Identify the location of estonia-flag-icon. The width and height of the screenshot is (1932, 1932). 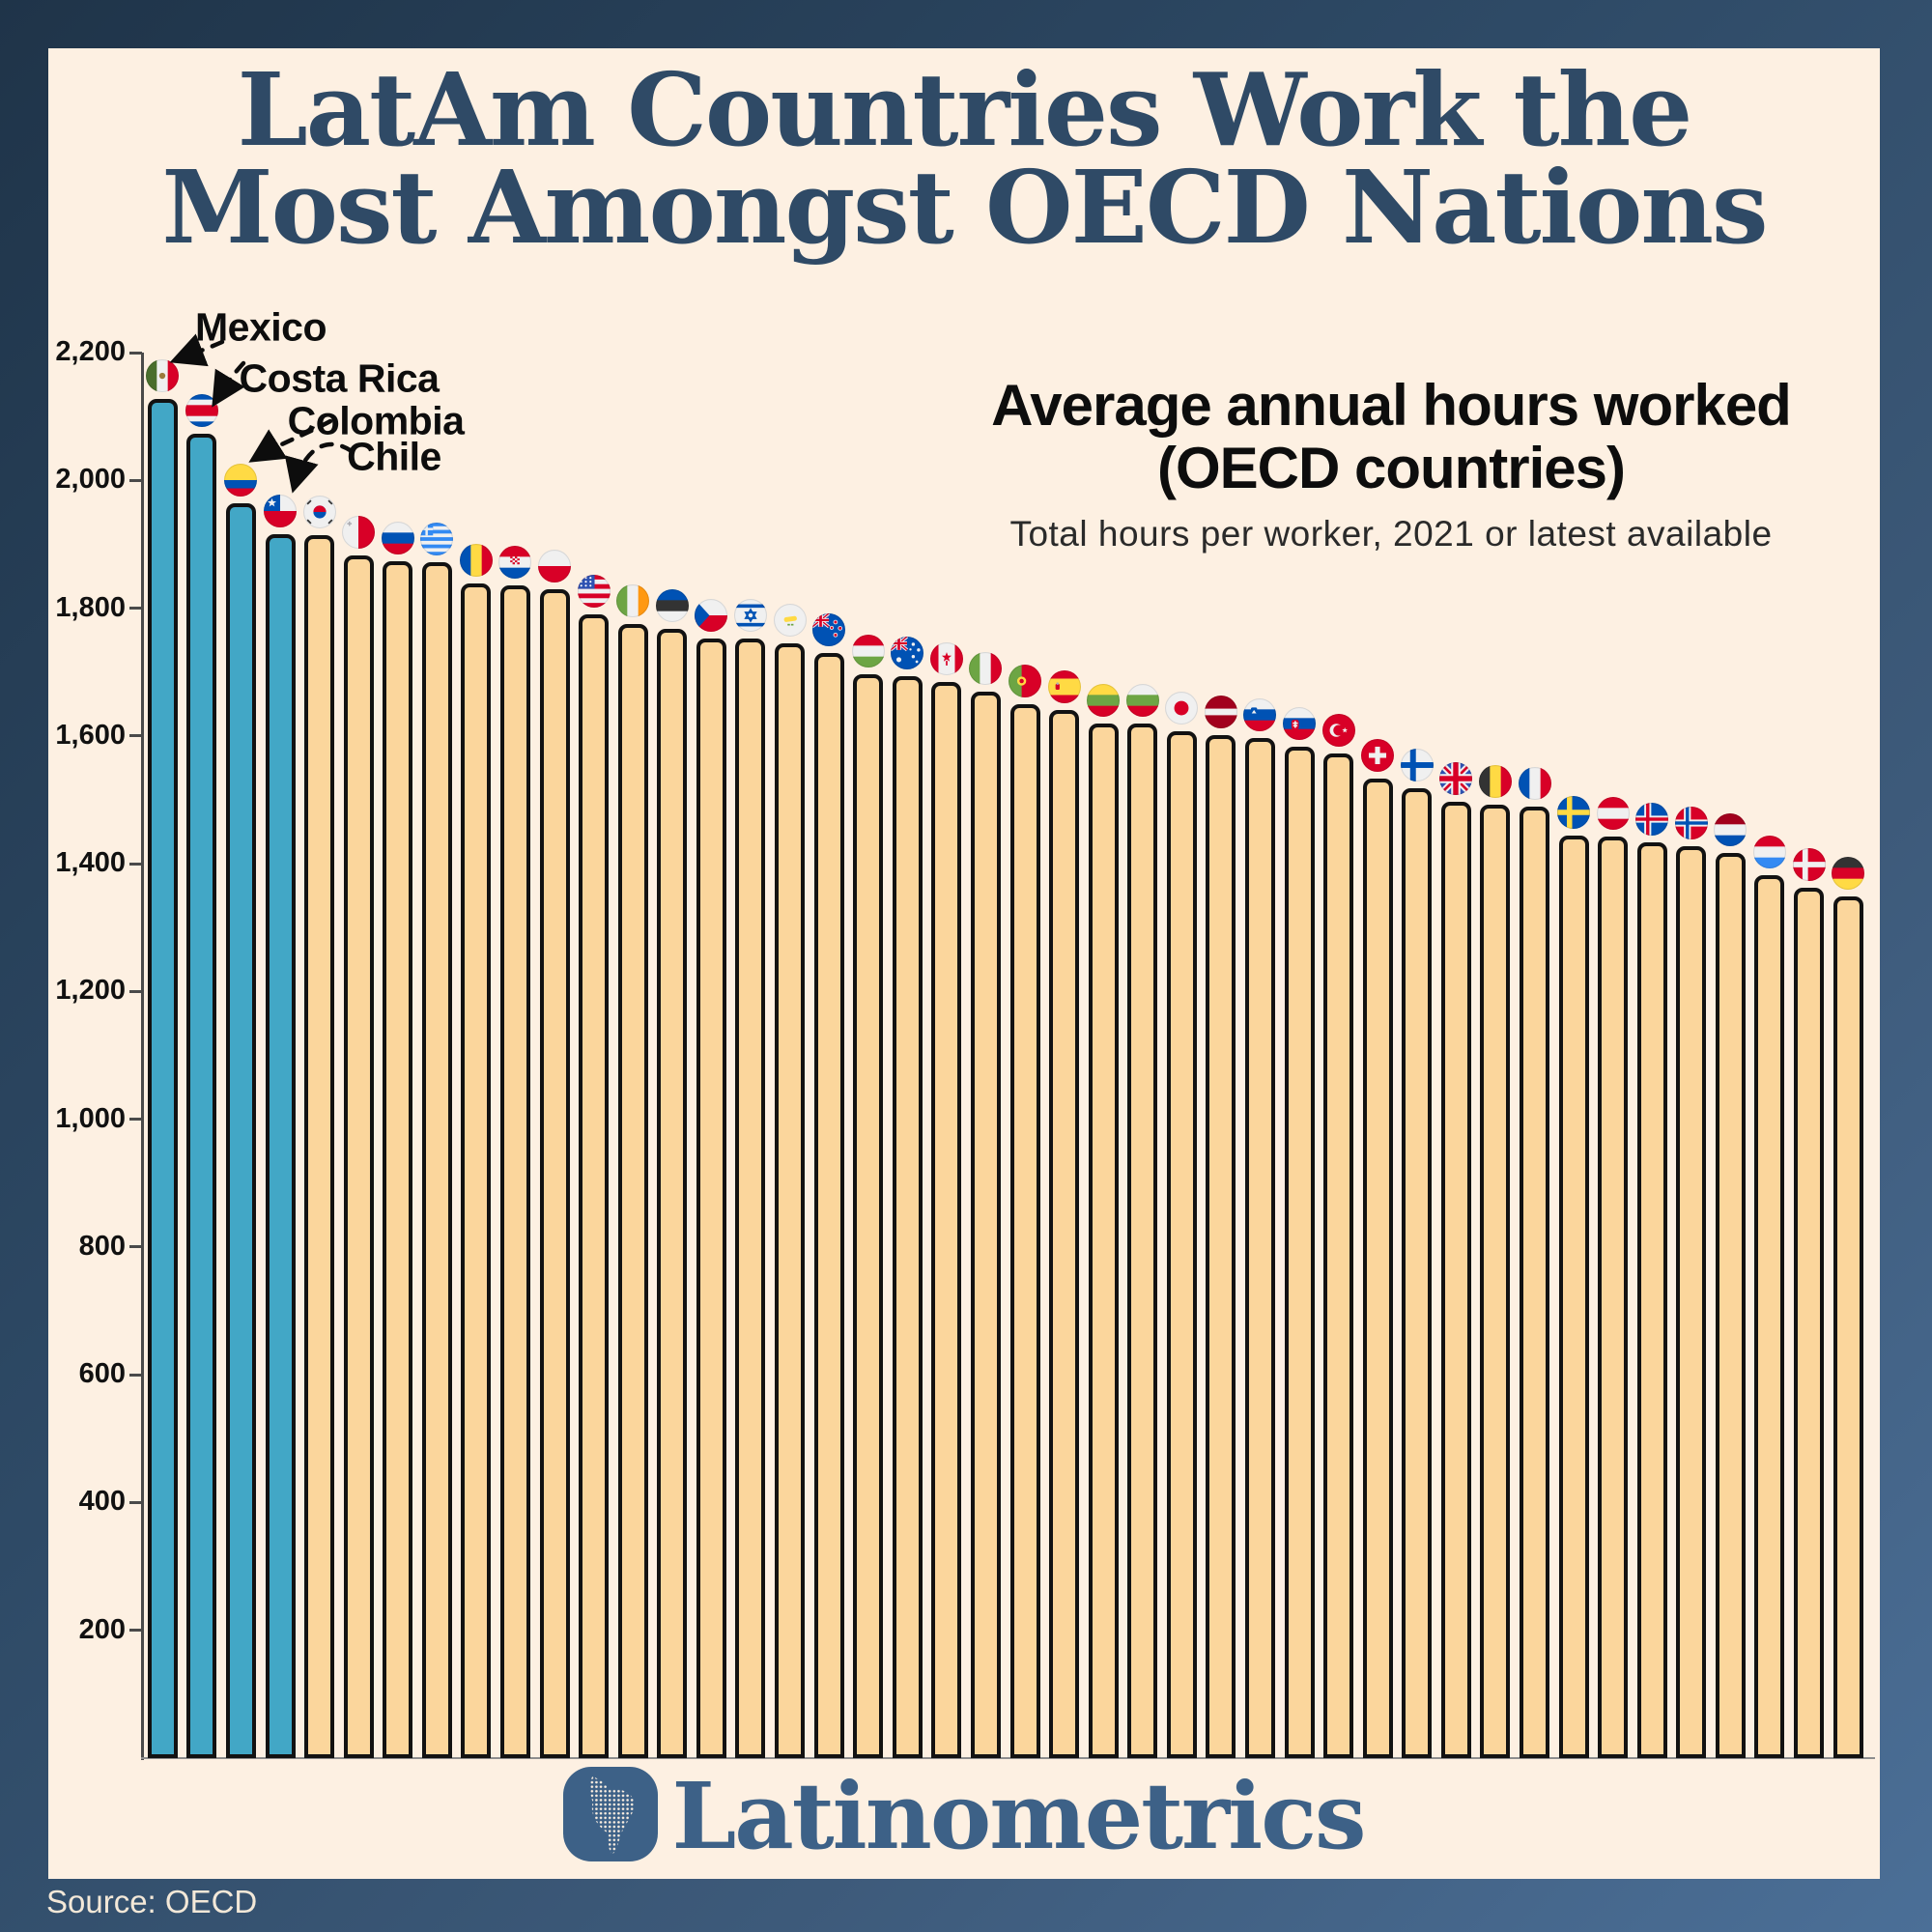
(672, 606).